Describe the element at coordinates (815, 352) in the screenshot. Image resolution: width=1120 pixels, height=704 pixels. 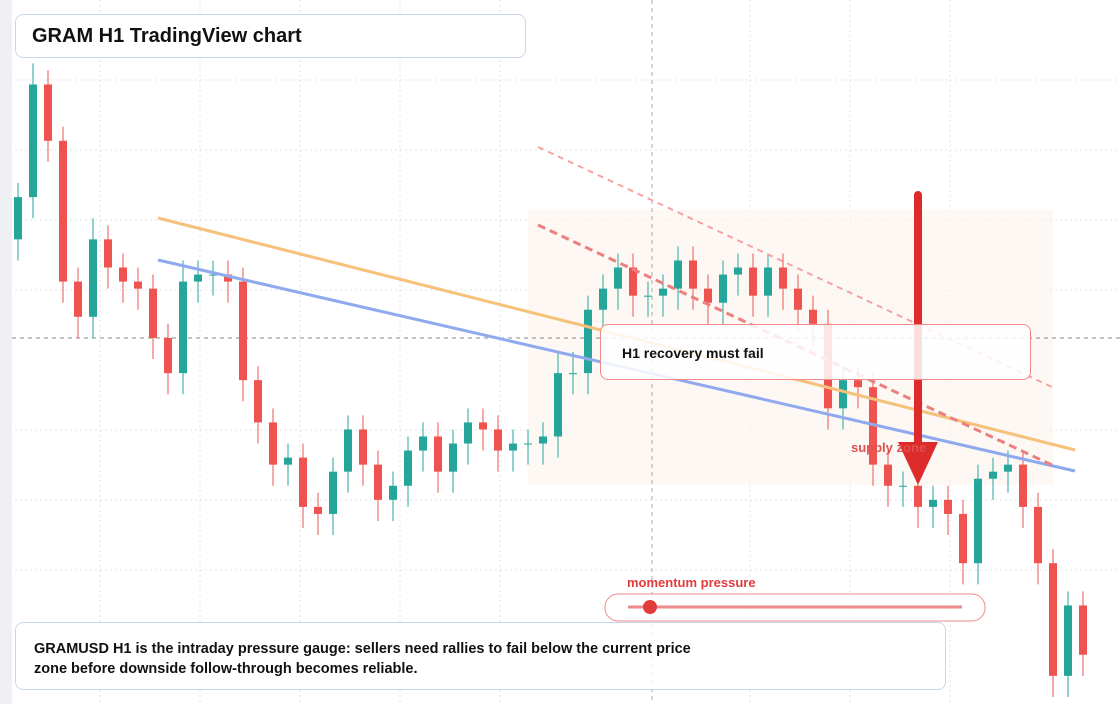
I see `annotation: H1 recovery must fail` at that location.